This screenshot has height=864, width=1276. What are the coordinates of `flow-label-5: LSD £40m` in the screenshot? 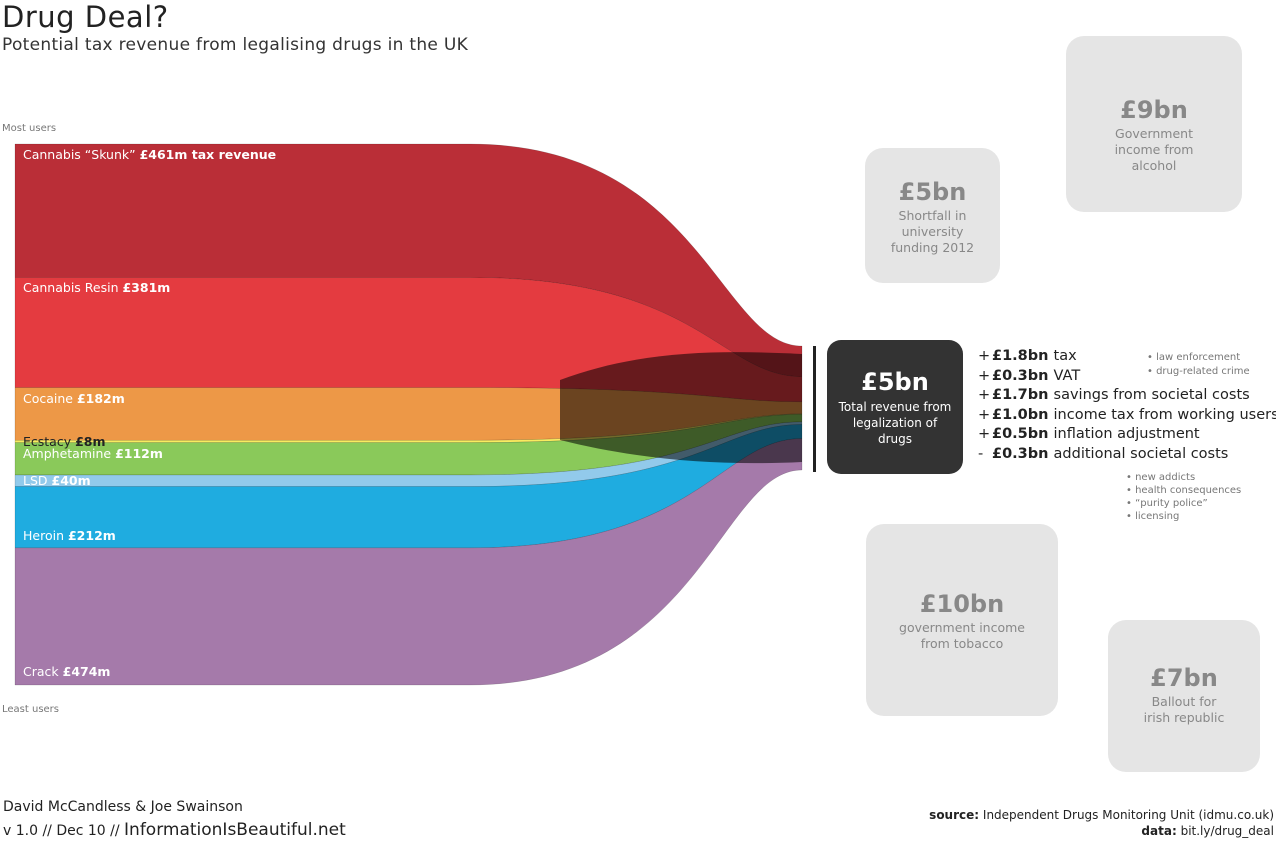 It's located at (57, 480).